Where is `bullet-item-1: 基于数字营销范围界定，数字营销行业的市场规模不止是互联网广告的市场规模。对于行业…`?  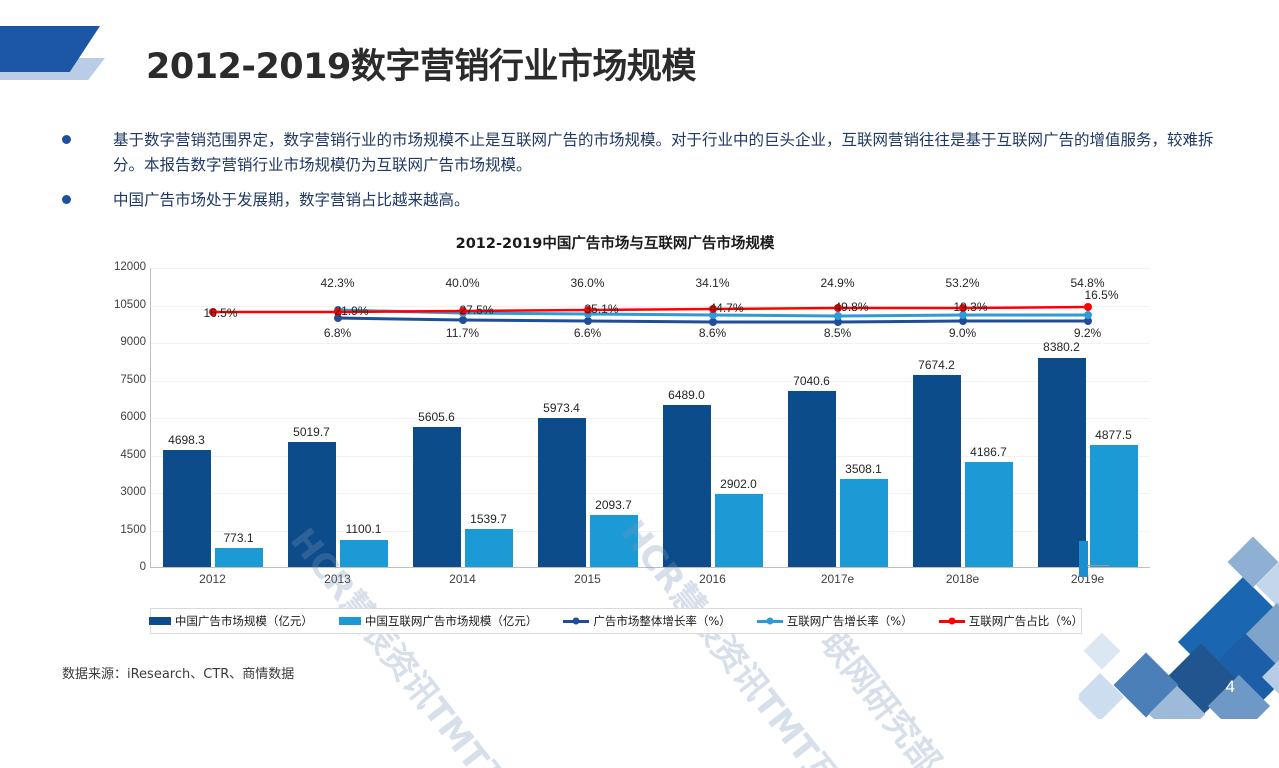 bullet-item-1: 基于数字营销范围界定，数字营销行业的市场规模不止是互联网广告的市场规模。对于行业… is located at coordinates (642, 153).